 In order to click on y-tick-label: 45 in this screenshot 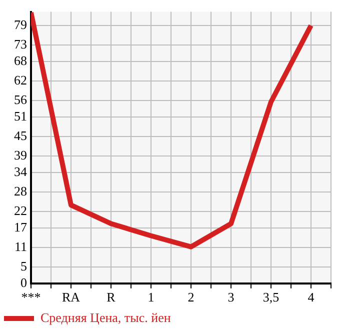, I will do `click(20, 135)`.